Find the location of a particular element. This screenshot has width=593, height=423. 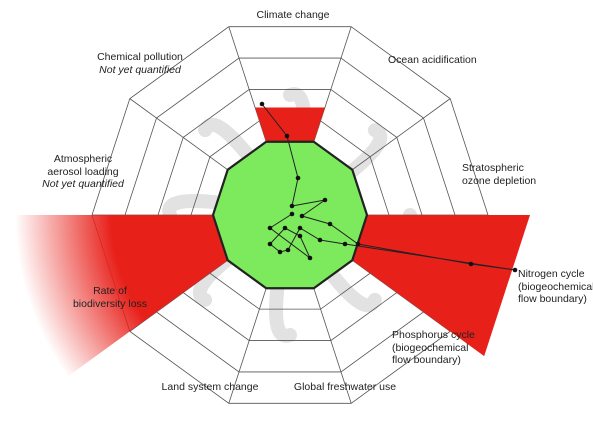

label-global-freshwater-use: Global freshwater use is located at coordinates (345, 387).